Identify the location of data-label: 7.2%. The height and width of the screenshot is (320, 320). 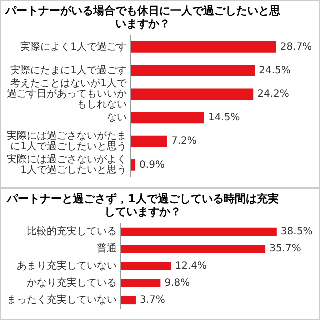
(184, 142).